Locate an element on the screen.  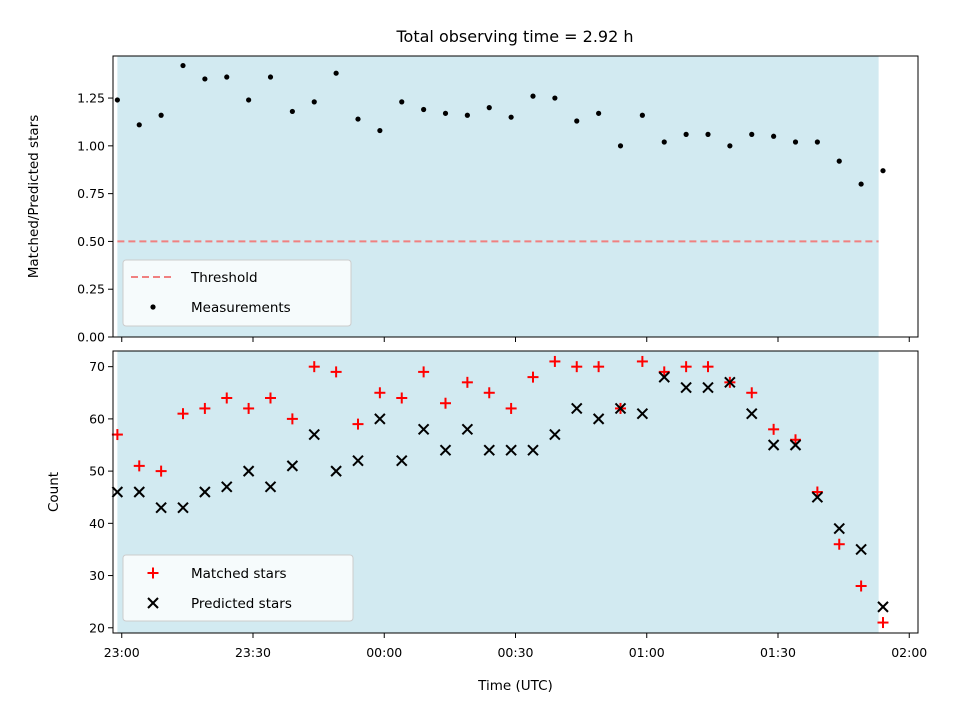
legend-predicted-marker-b is located at coordinates (153, 603).